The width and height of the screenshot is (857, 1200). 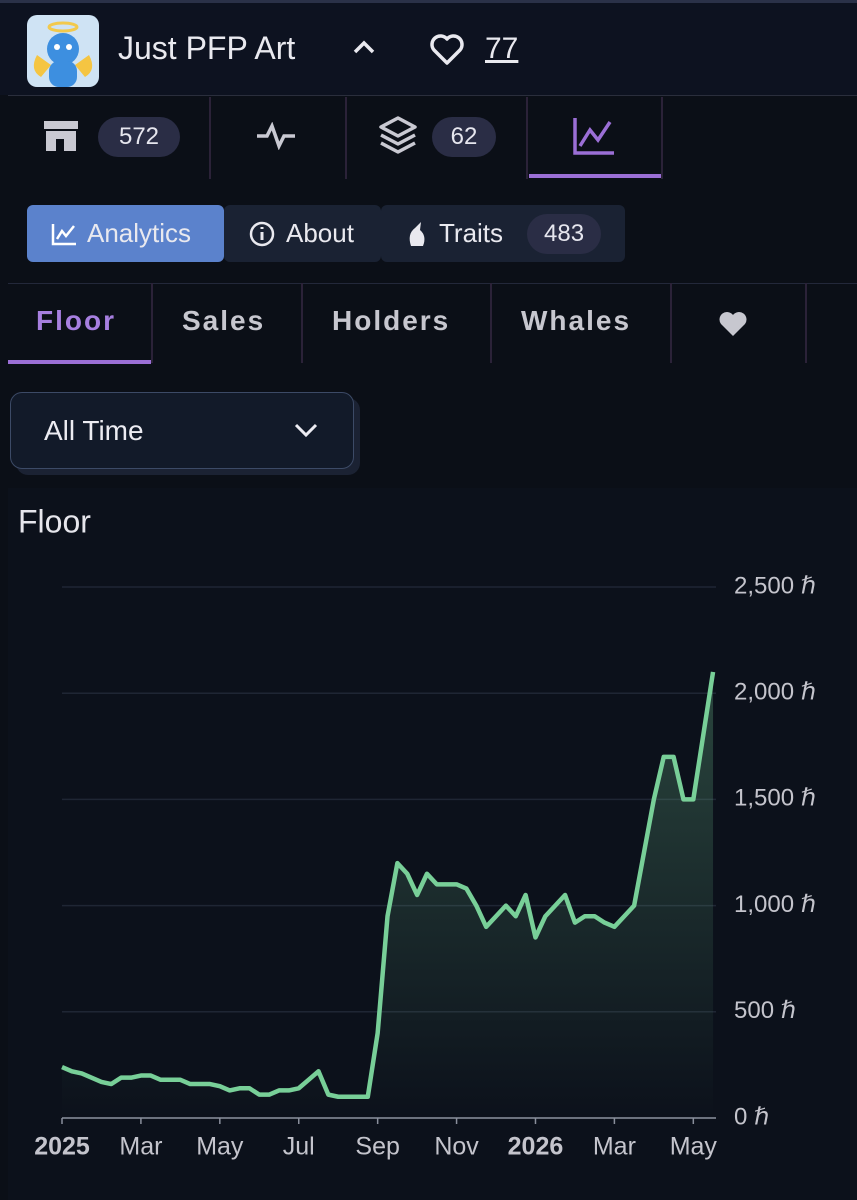 What do you see at coordinates (61, 136) in the screenshot?
I see `store-icon` at bounding box center [61, 136].